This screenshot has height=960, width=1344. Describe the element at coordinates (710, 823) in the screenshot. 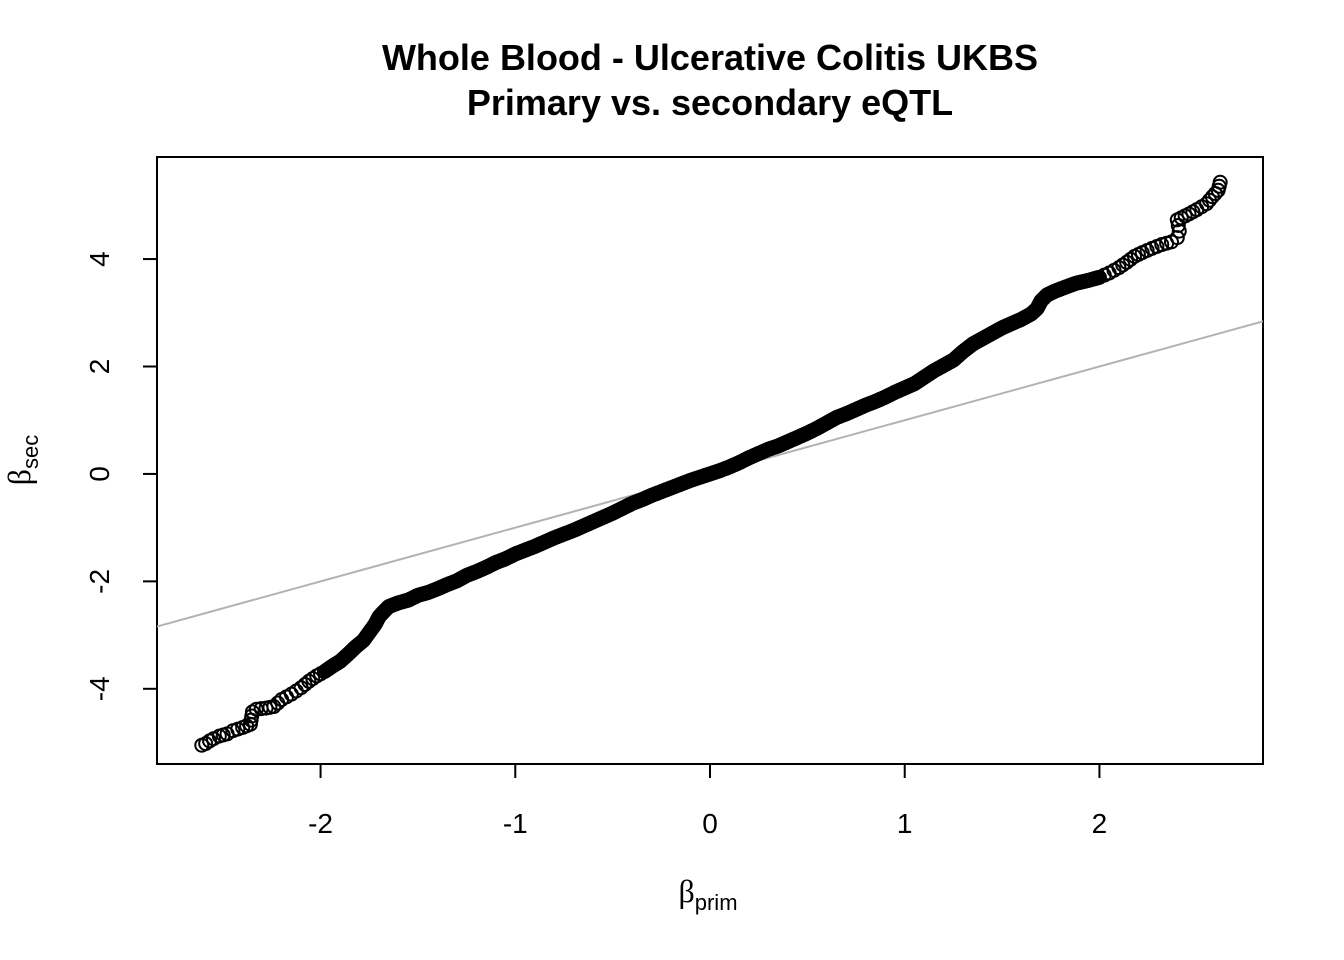

I see `x-tick-label: 0` at that location.